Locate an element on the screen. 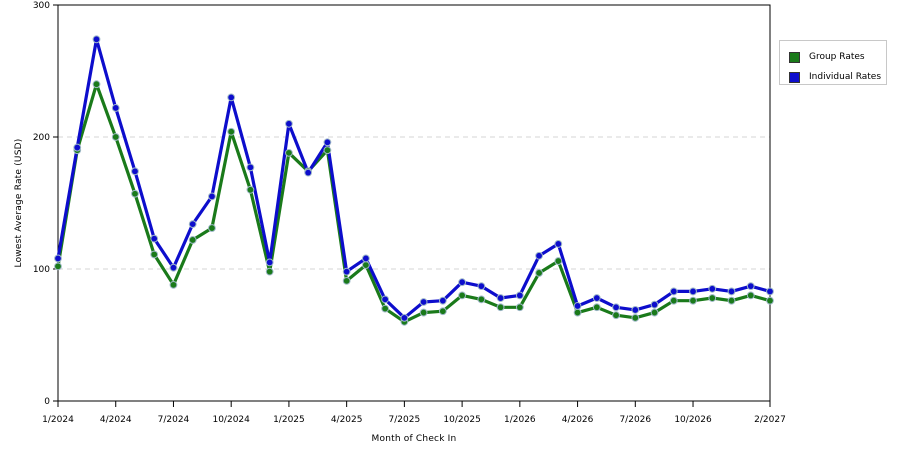 This screenshot has width=900, height=450. x-tick-label: 4/2024 is located at coordinates (116, 420).